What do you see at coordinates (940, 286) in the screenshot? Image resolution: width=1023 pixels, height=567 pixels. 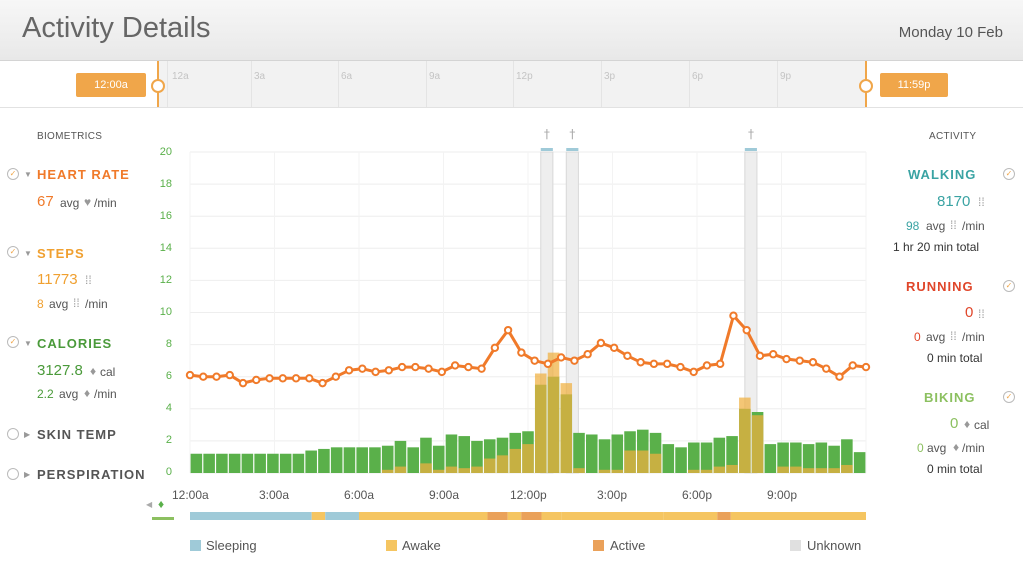 I see `running-label: RUNNING` at bounding box center [940, 286].